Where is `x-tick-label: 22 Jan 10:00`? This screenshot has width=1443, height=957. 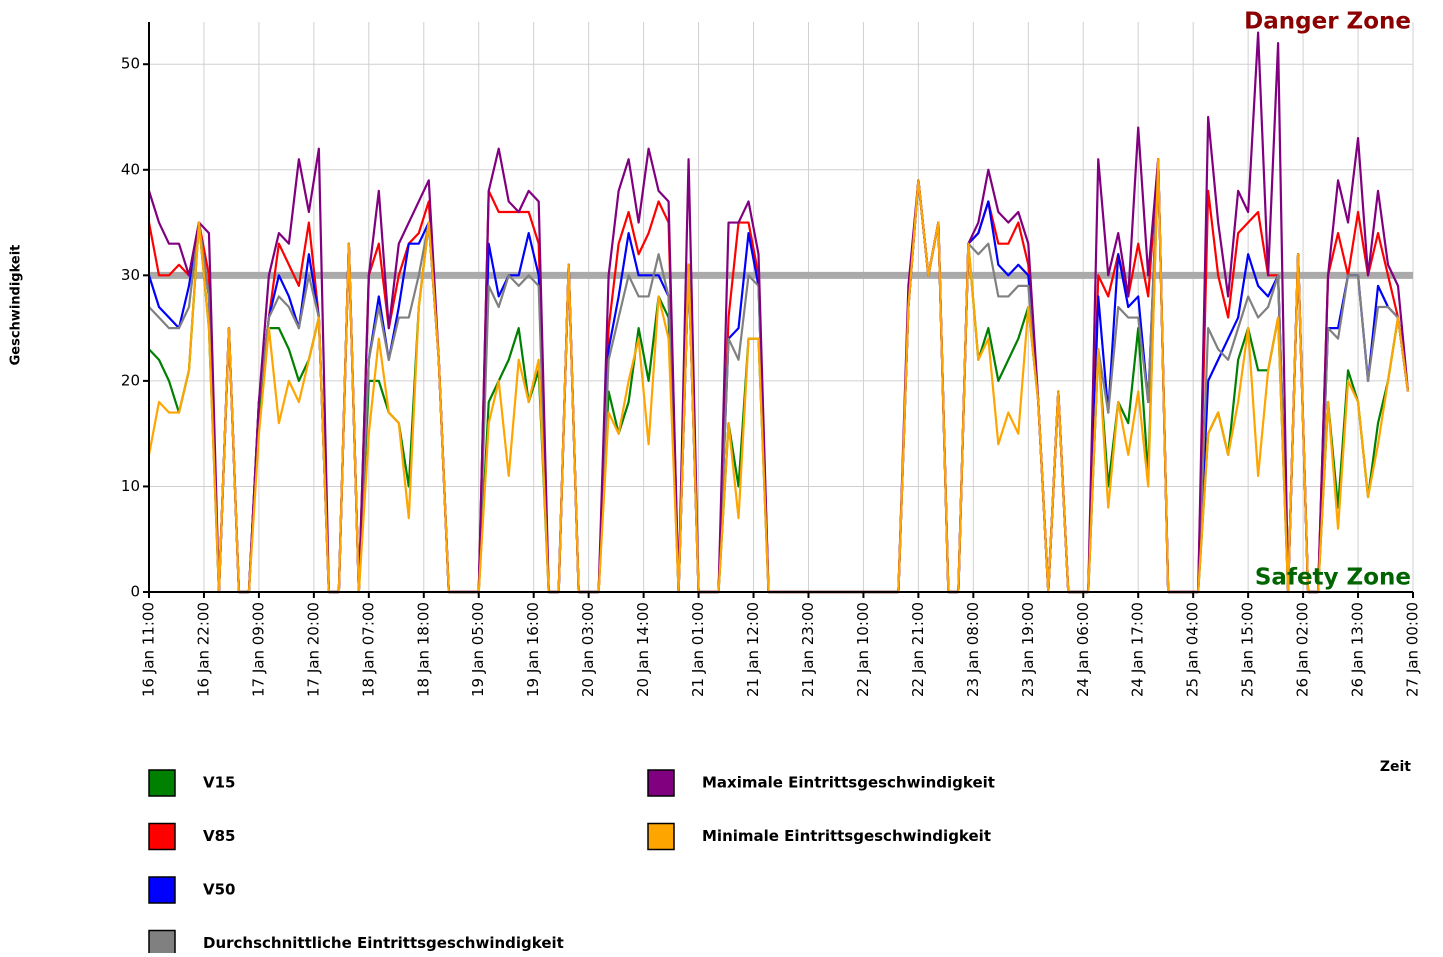 x-tick-label: 22 Jan 10:00 is located at coordinates (863, 649).